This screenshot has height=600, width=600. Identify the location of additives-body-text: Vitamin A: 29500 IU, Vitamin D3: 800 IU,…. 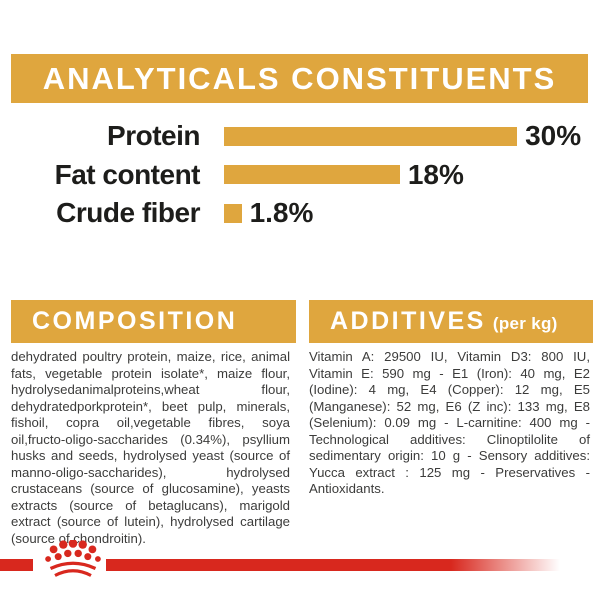
(449, 422).